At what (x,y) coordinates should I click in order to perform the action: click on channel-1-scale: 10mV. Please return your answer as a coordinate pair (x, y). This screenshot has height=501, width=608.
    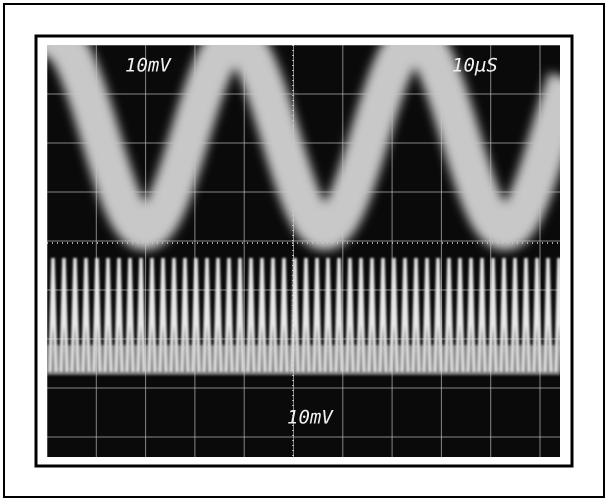
    Looking at the image, I should click on (148, 66).